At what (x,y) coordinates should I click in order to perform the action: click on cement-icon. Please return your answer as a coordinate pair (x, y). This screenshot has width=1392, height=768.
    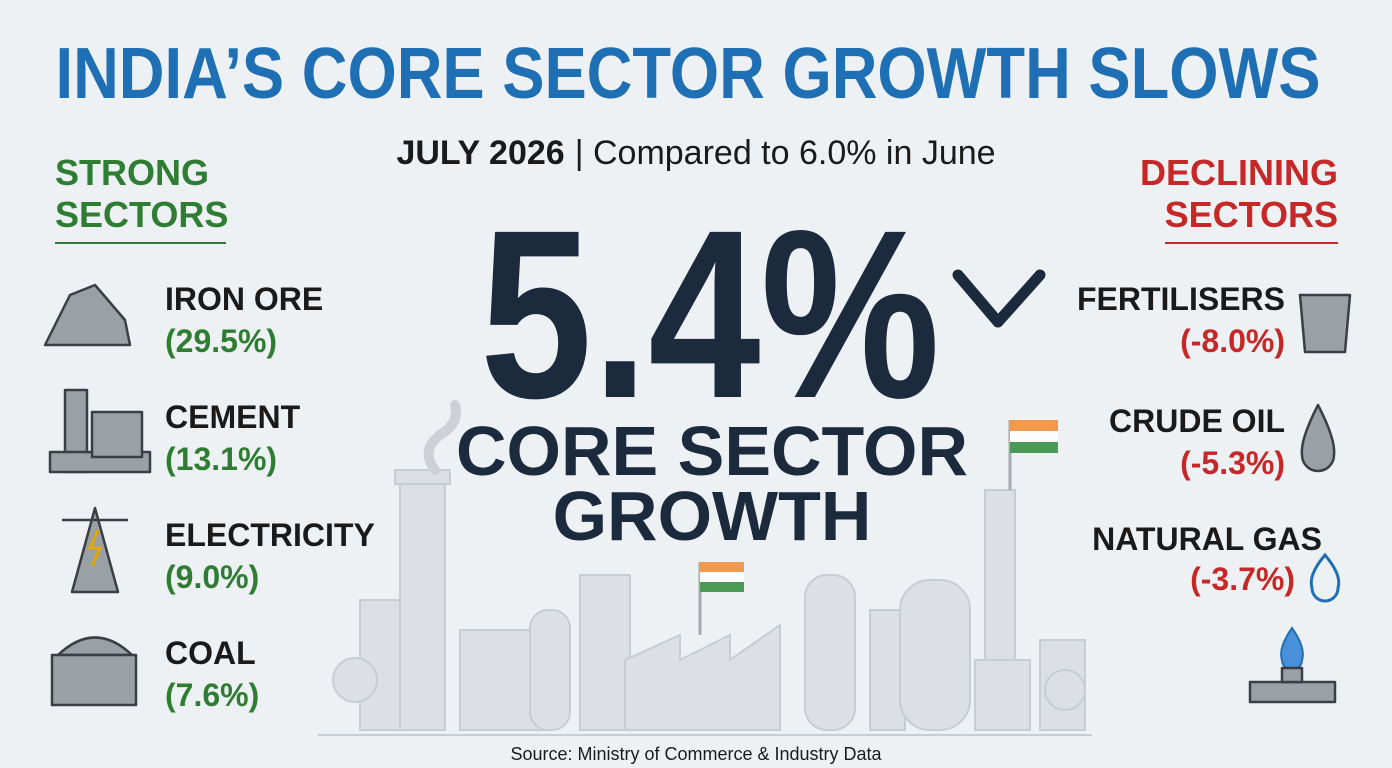
    Looking at the image, I should click on (100, 431).